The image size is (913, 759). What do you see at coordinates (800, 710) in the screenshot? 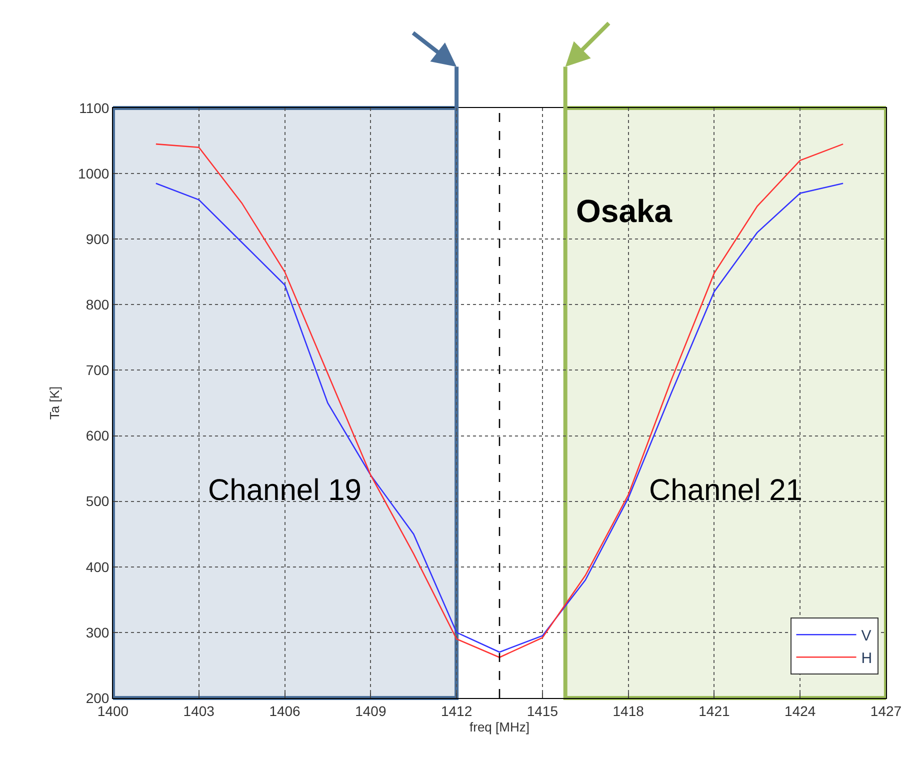
I see `x-tick-label: 1424` at bounding box center [800, 710].